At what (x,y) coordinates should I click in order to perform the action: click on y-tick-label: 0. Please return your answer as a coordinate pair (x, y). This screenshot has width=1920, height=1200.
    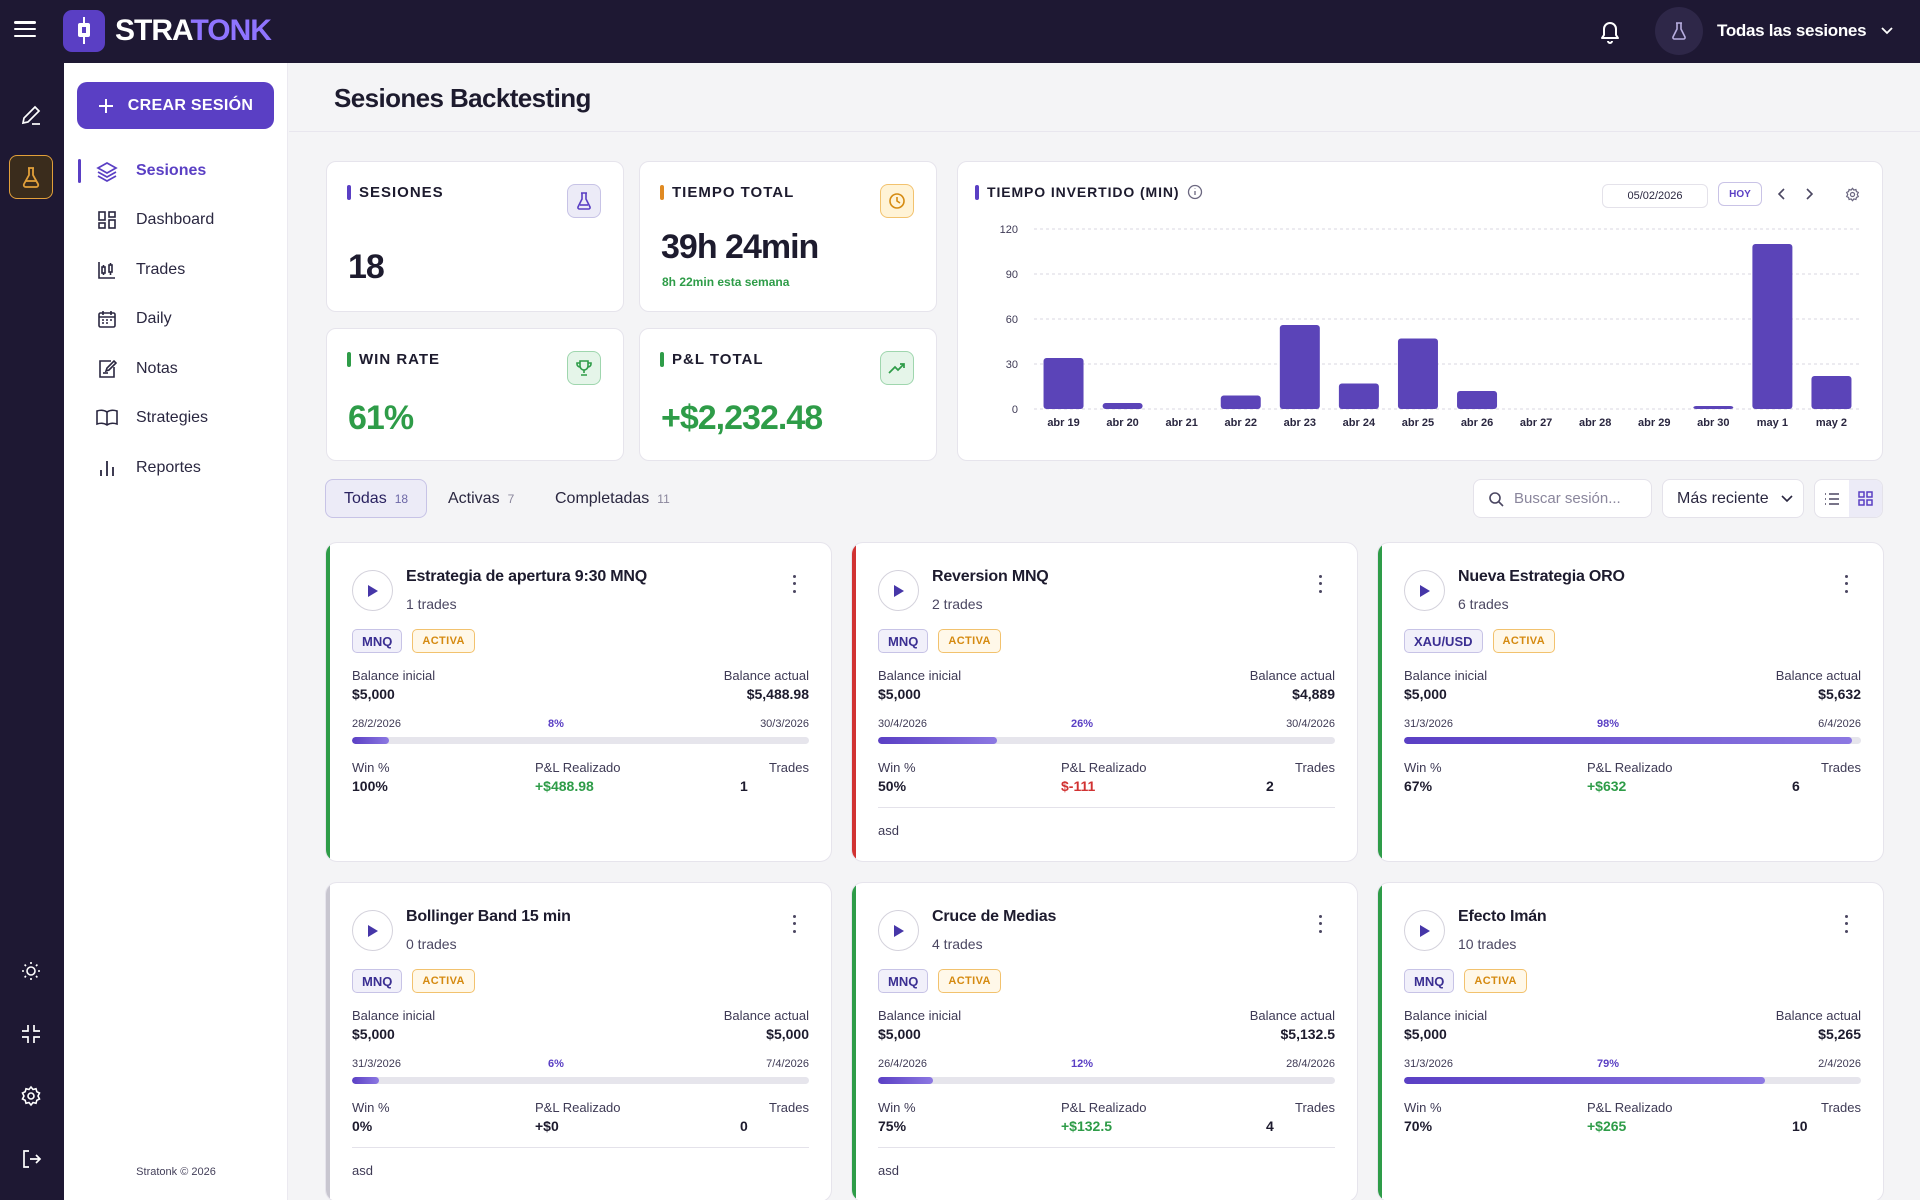
    Looking at the image, I should click on (1015, 410).